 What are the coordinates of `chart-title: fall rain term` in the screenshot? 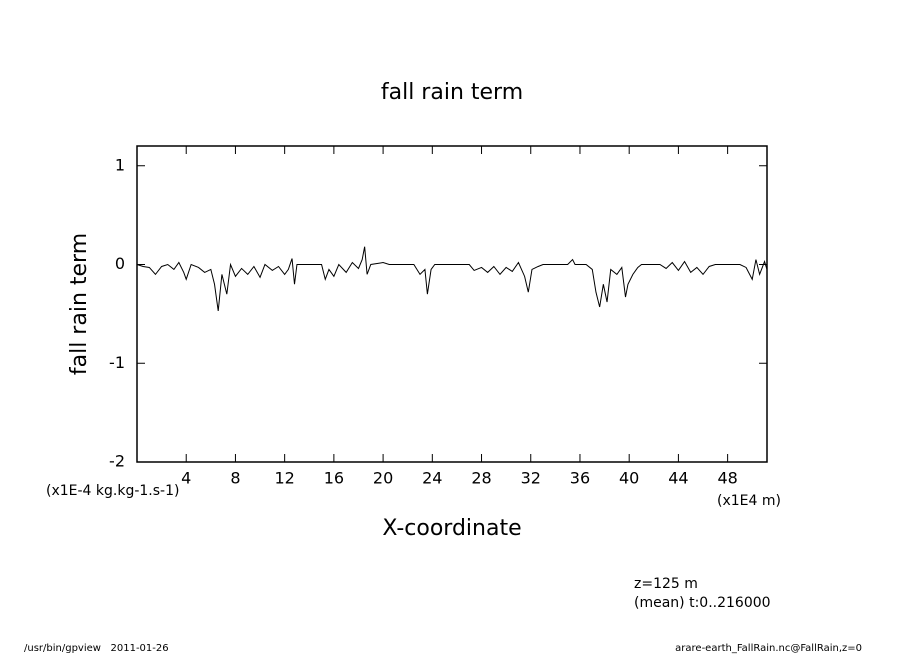 It's located at (452, 92).